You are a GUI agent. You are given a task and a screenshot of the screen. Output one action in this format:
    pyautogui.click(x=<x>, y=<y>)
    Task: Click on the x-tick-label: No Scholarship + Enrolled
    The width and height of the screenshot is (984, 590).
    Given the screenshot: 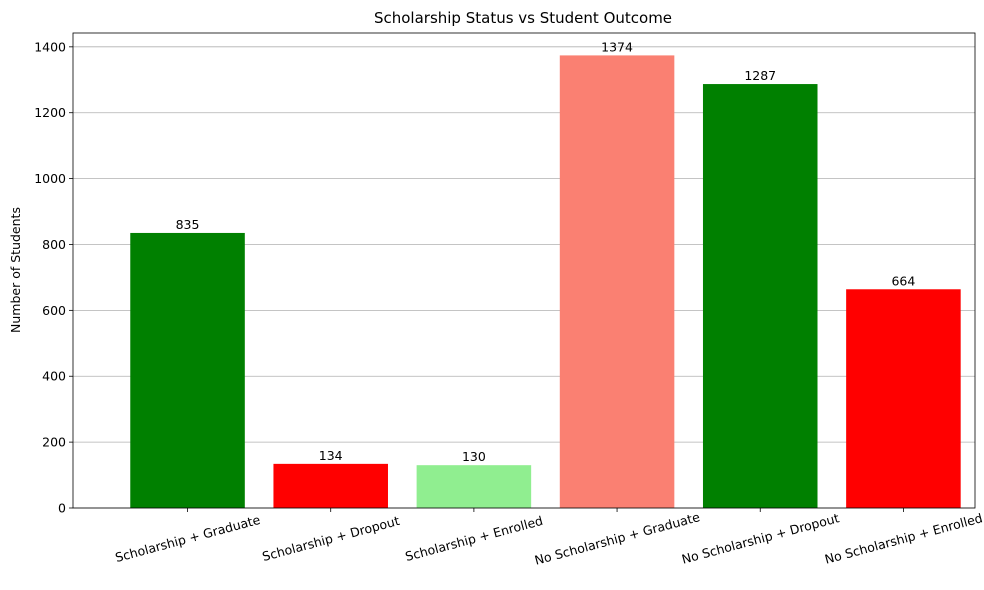 What is the action you would take?
    pyautogui.click(x=903, y=538)
    